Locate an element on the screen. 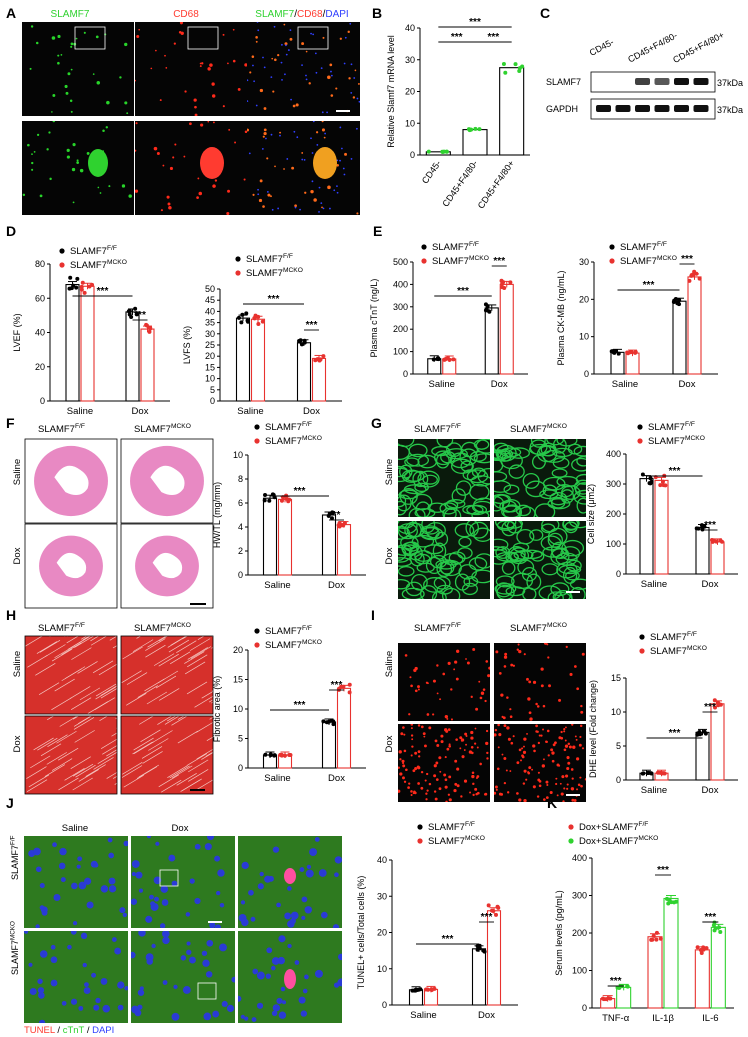 This screenshot has height=1037, width=748. stain-part: TUNEL is located at coordinates (39, 1030).